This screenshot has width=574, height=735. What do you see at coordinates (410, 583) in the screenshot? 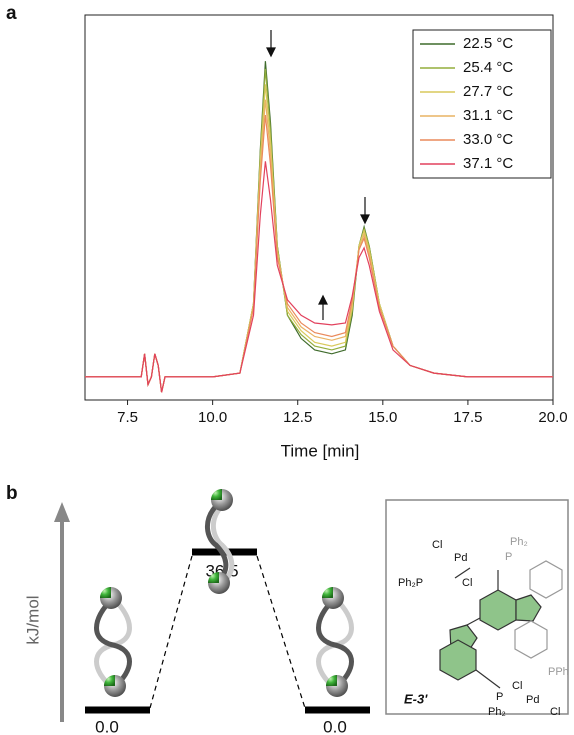
I see `atom-label: Ph₂P` at bounding box center [410, 583].